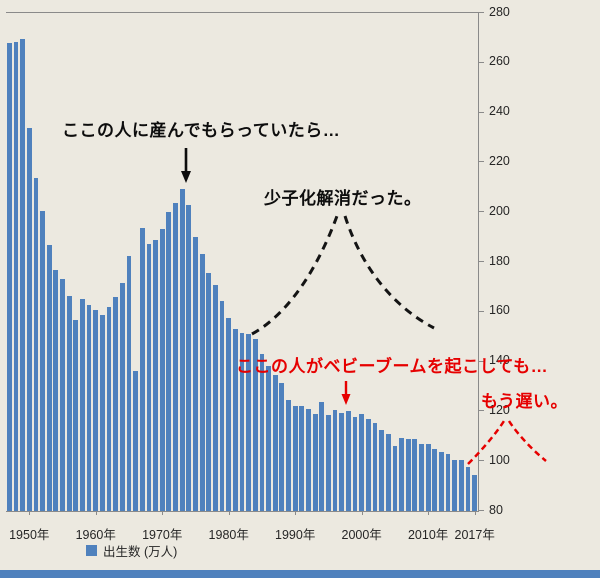 Image resolution: width=600 pixels, height=578 pixels. What do you see at coordinates (499, 459) in the screenshot?
I see `y-axis-label: 100` at bounding box center [499, 459].